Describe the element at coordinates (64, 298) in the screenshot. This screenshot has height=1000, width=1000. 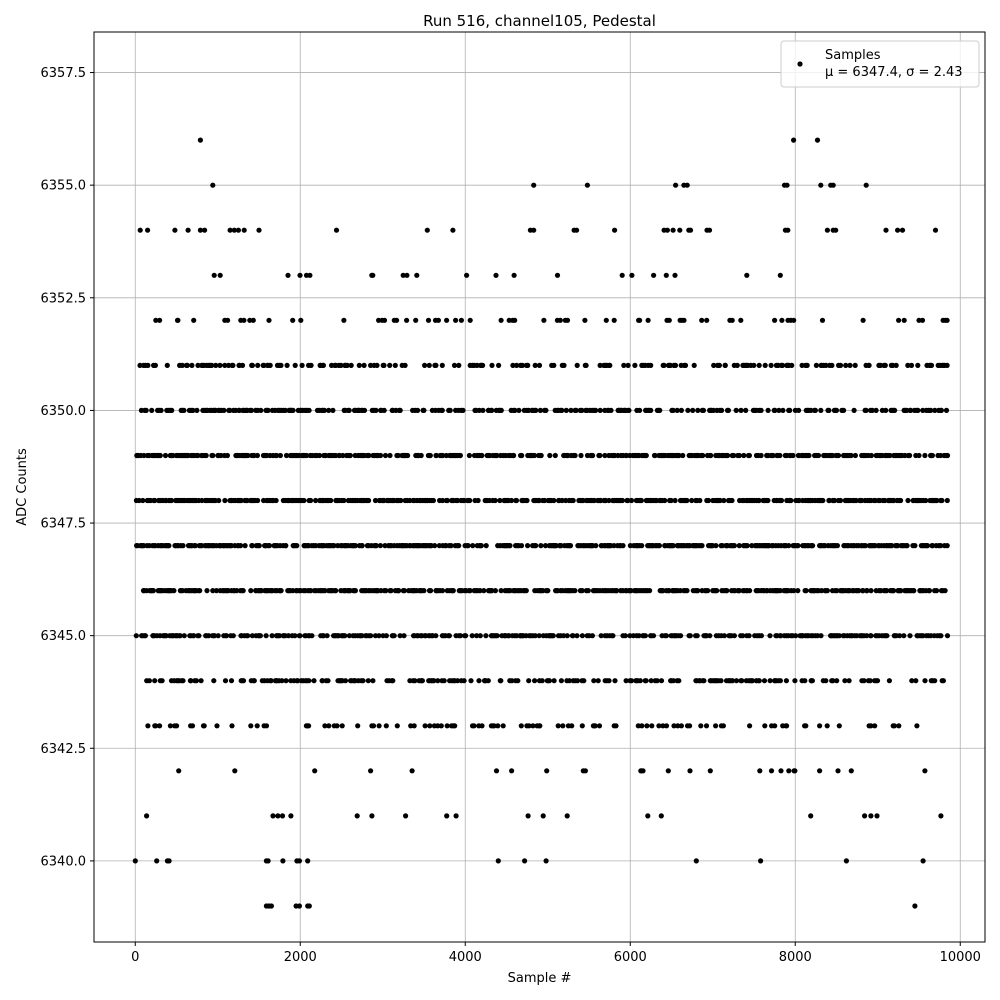
I see `y-tick-label: 6352.5` at that location.